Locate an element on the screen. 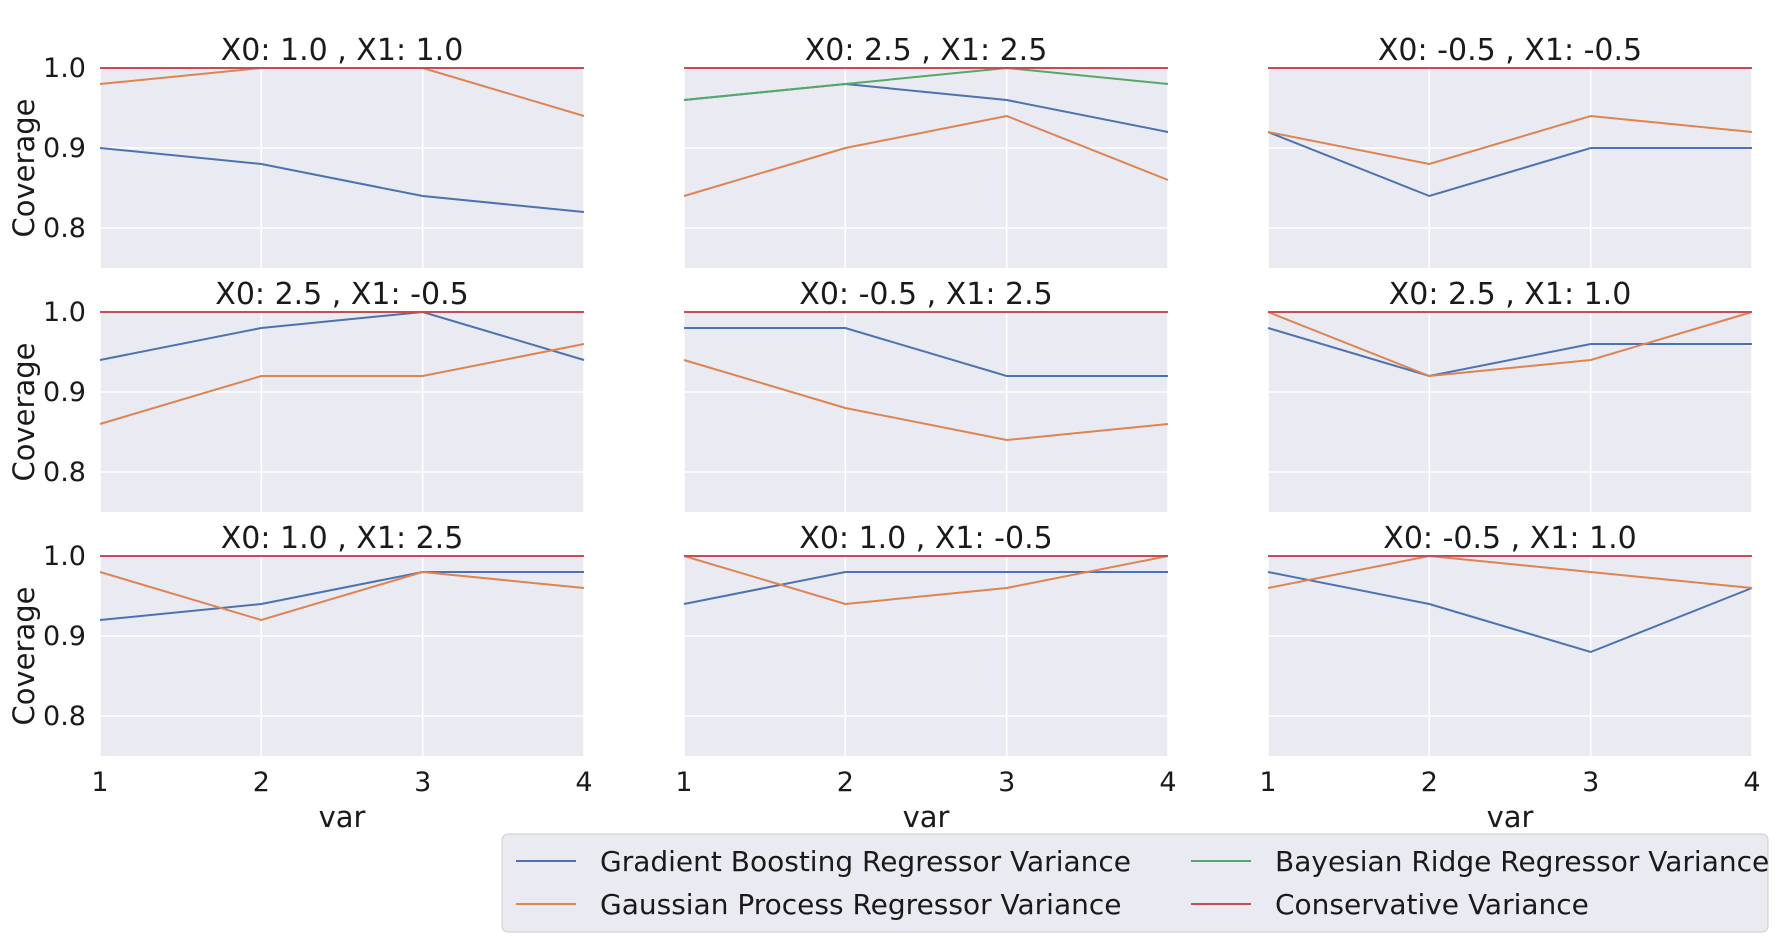  legend-label: Gradient Boosting Regressor Variance is located at coordinates (865, 861).